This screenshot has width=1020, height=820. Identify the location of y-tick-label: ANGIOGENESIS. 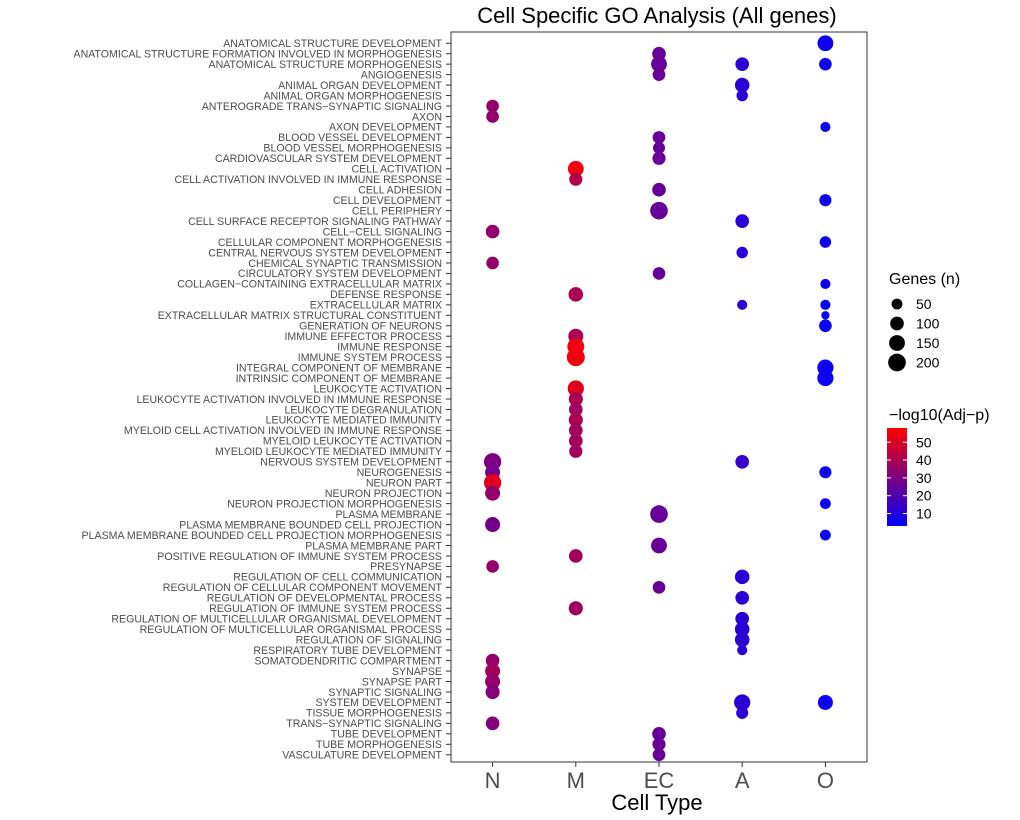
(401, 75).